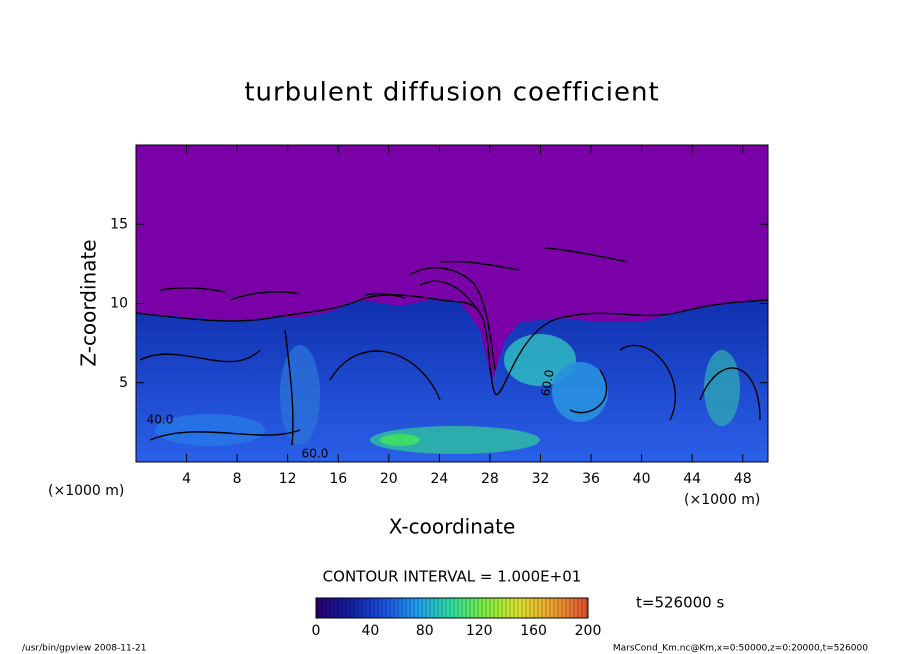  What do you see at coordinates (680, 603) in the screenshot?
I see `time-label: t=526000 s` at bounding box center [680, 603].